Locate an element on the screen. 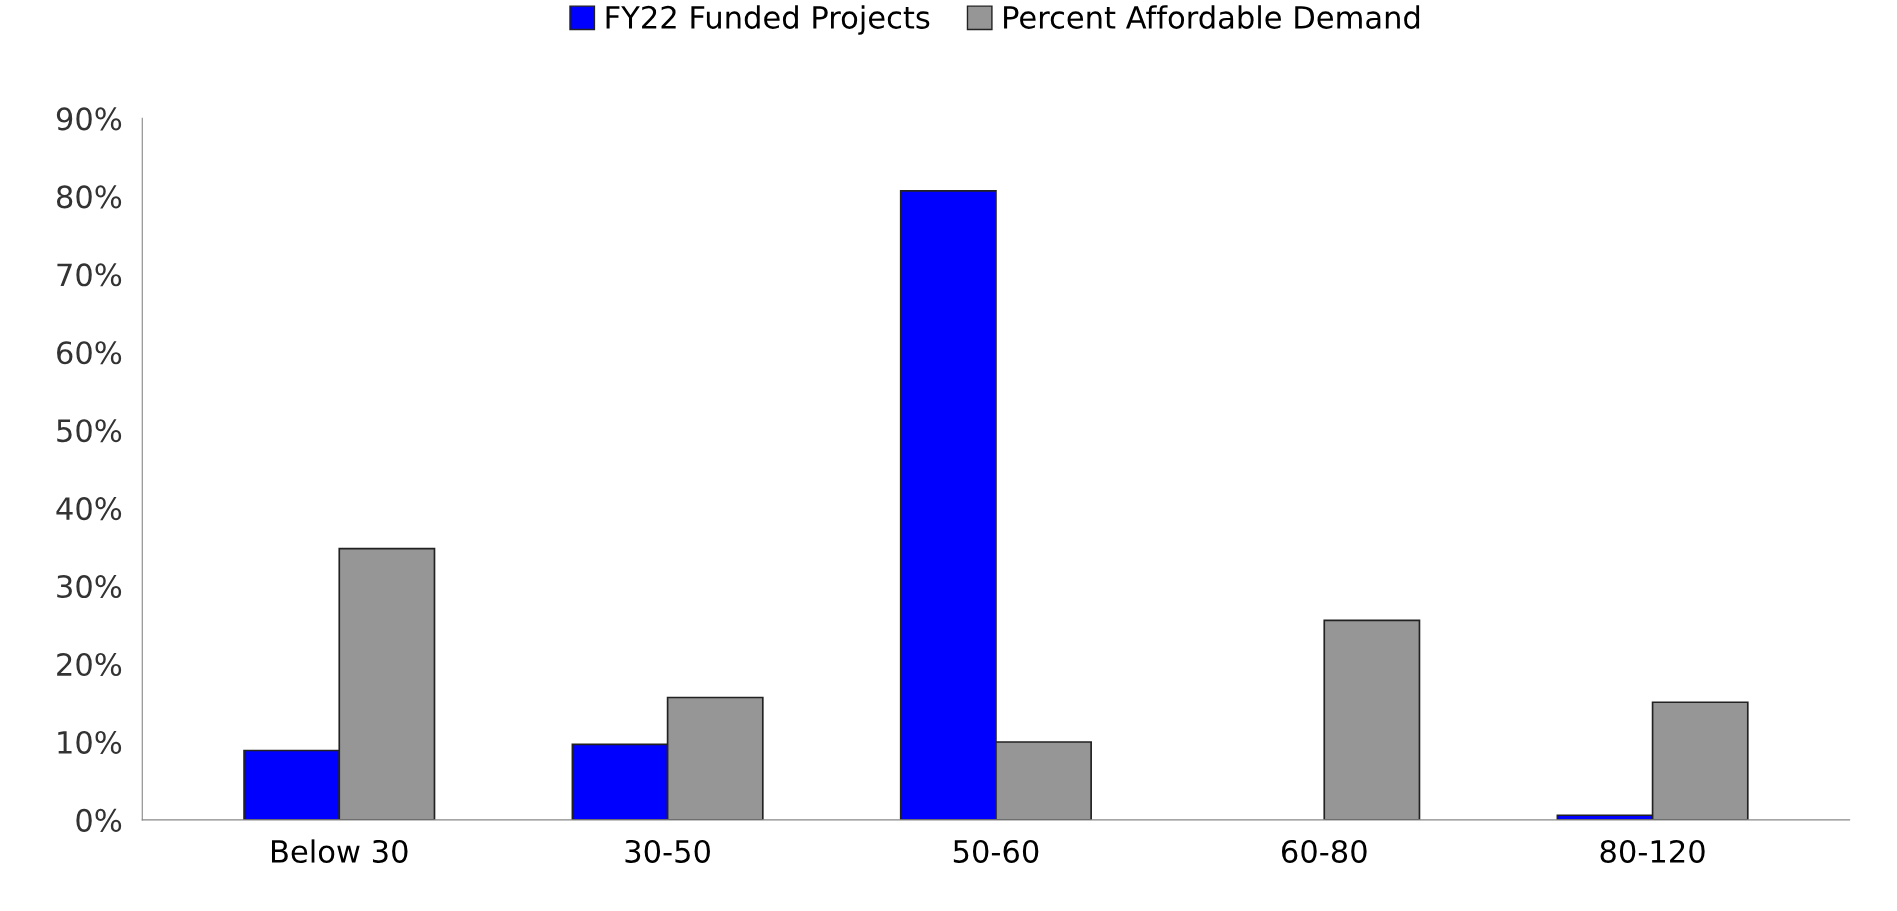 This screenshot has width=1897, height=911. x-tick-label: 80-120 is located at coordinates (1652, 851).